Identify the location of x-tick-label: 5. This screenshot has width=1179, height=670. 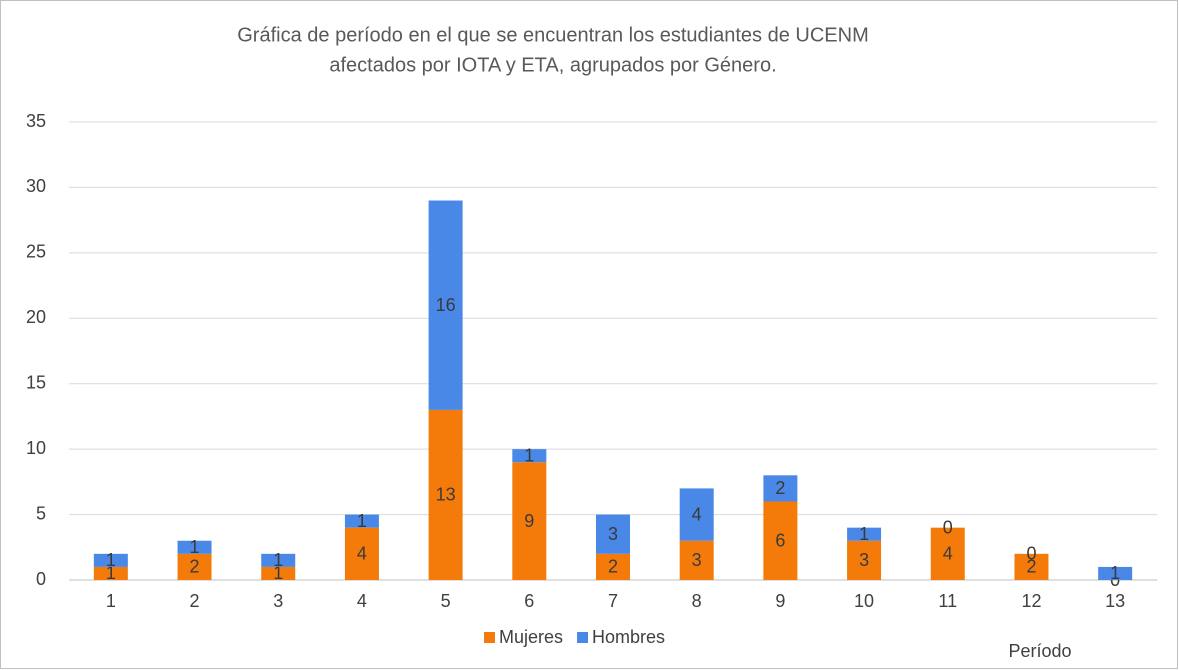
(446, 601).